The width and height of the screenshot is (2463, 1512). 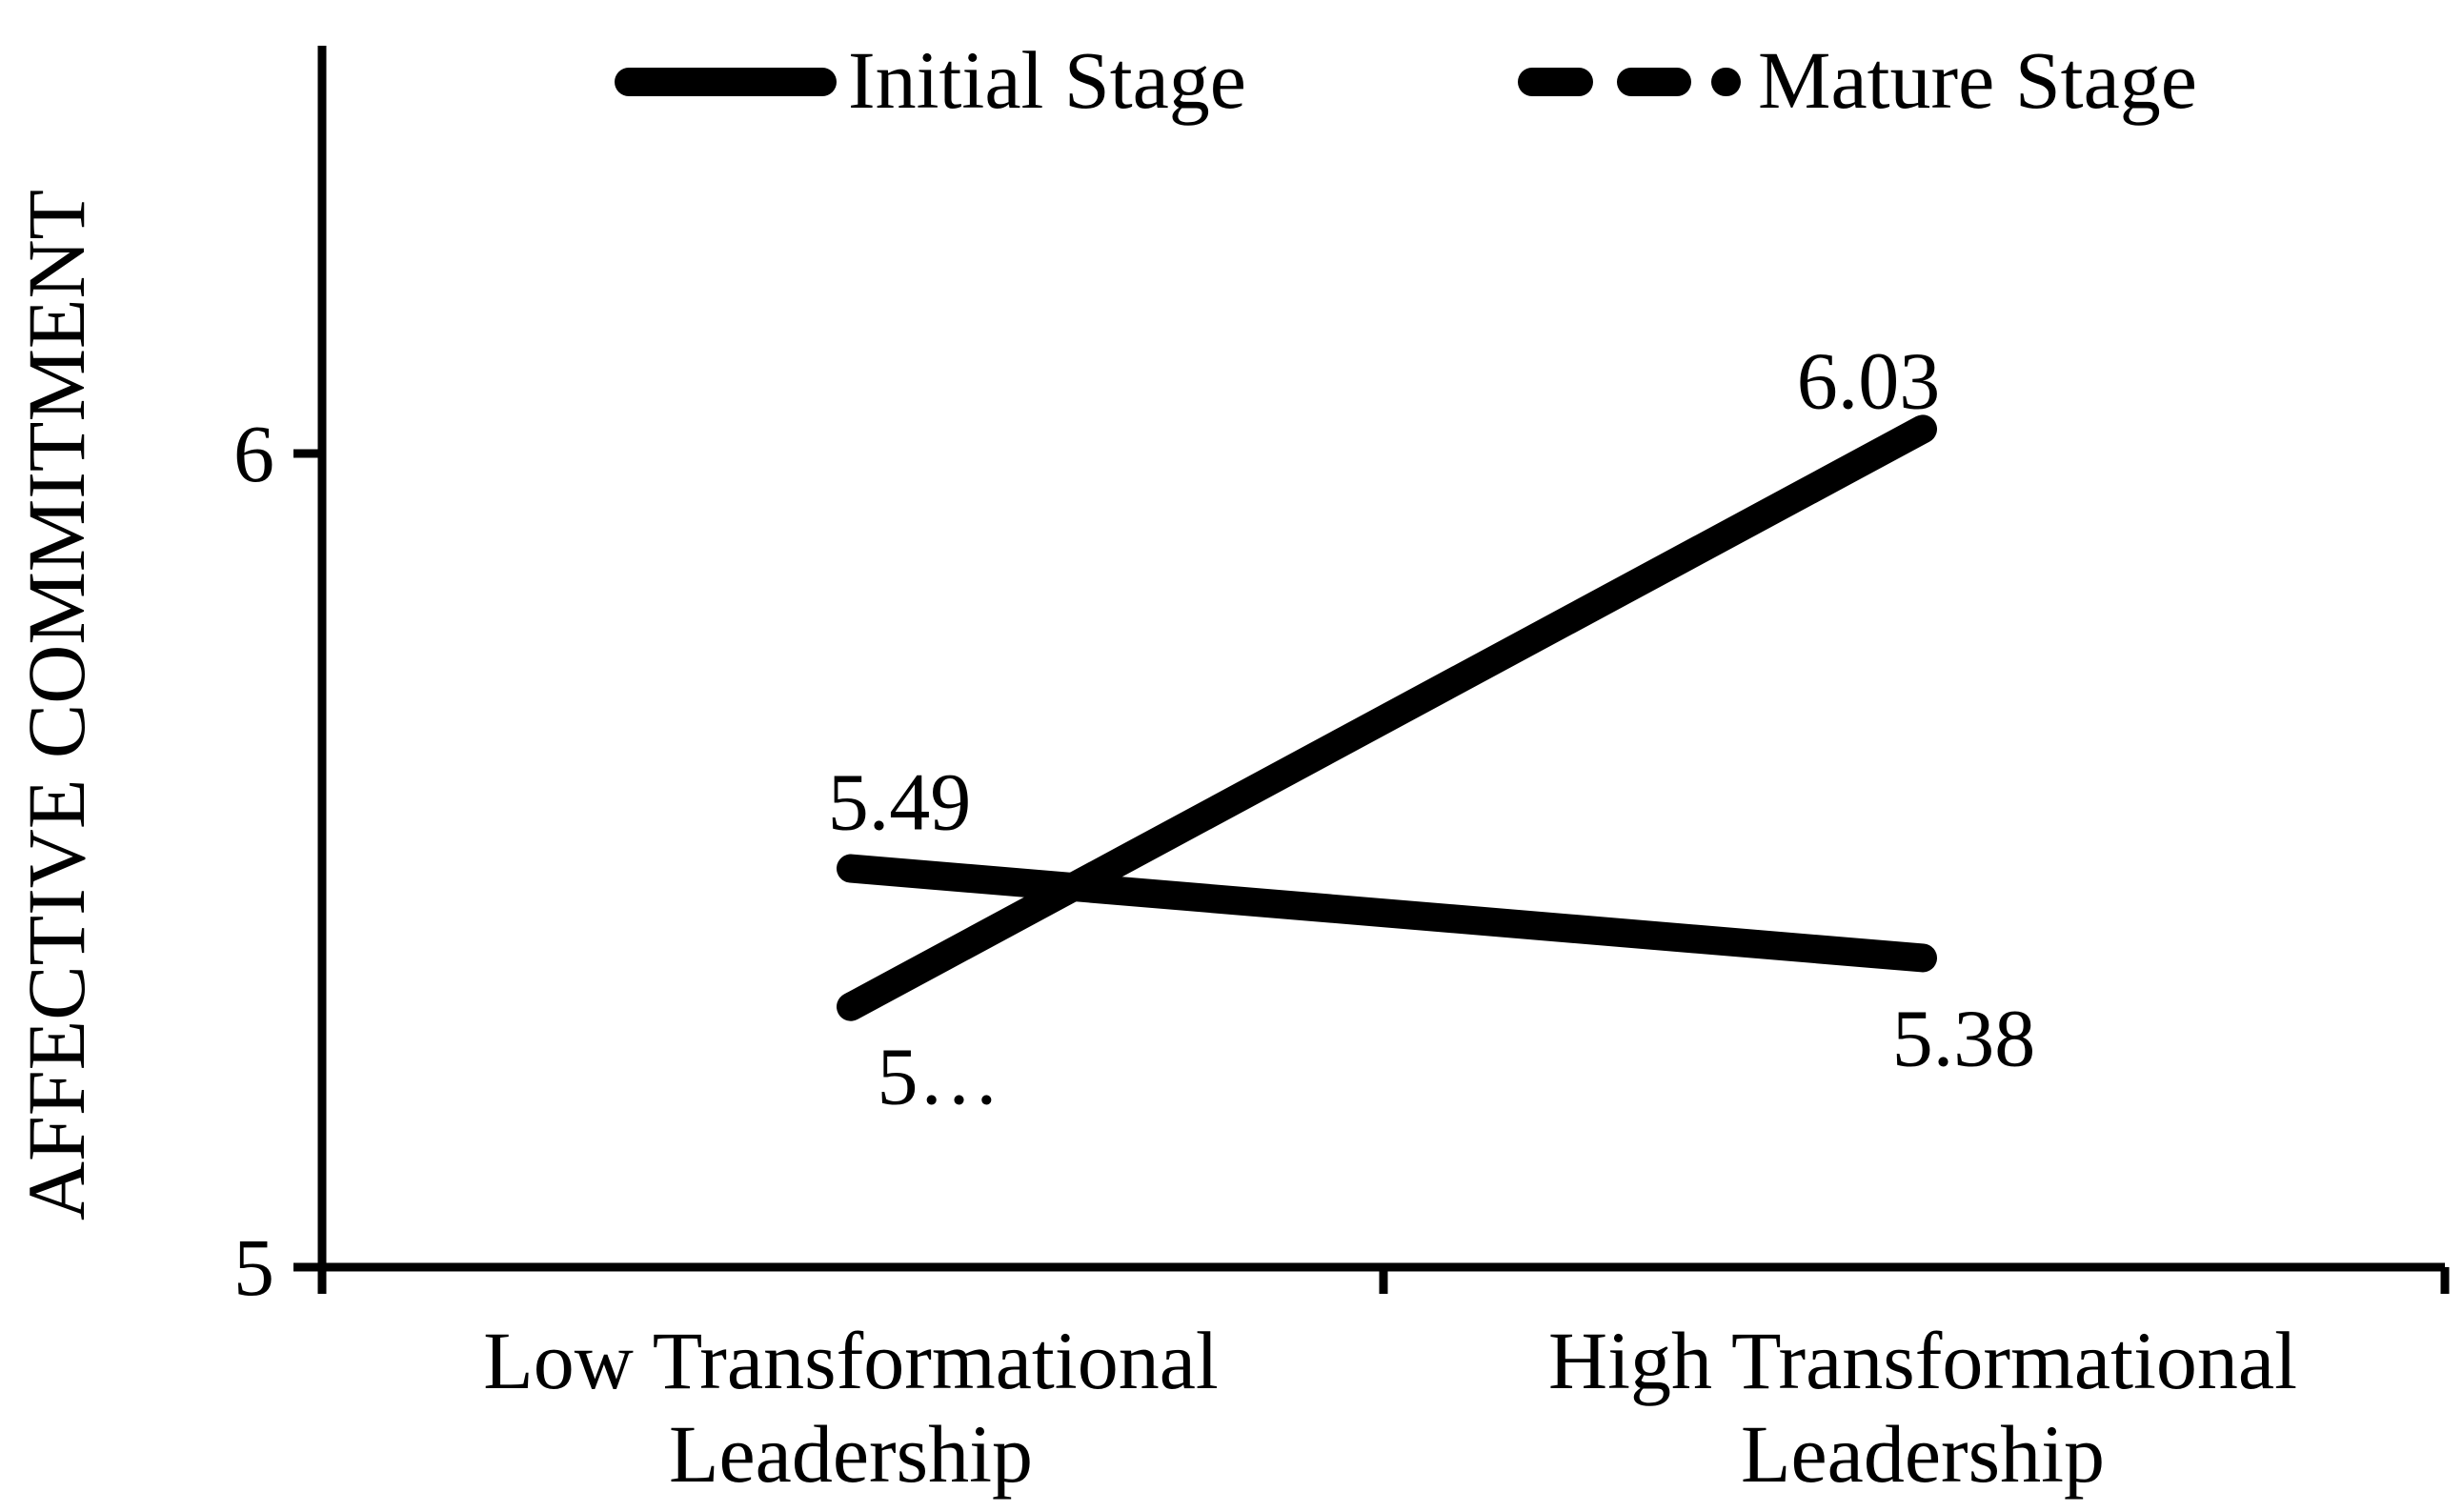 I want to click on data-label: 5.38, so click(x=1964, y=1037).